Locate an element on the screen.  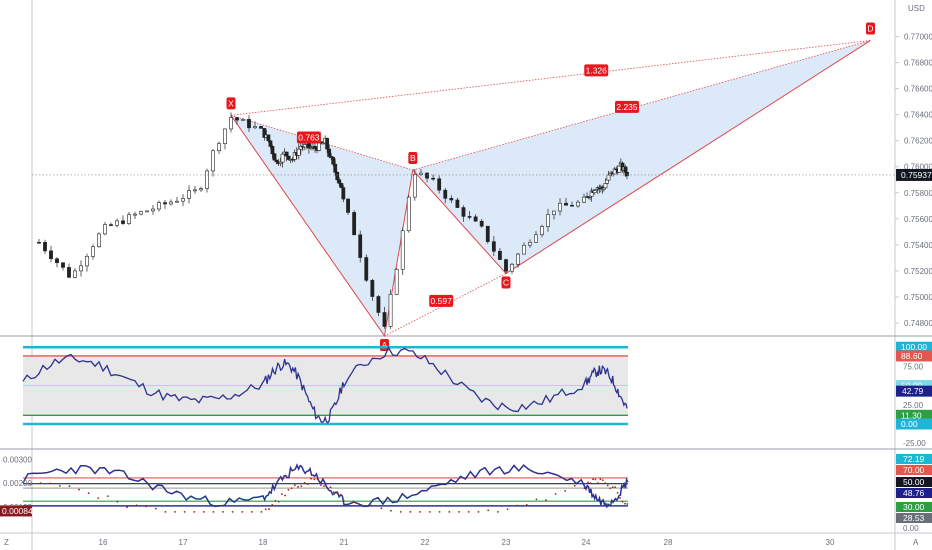
volatility-right-value: 0.00 is located at coordinates (911, 528).